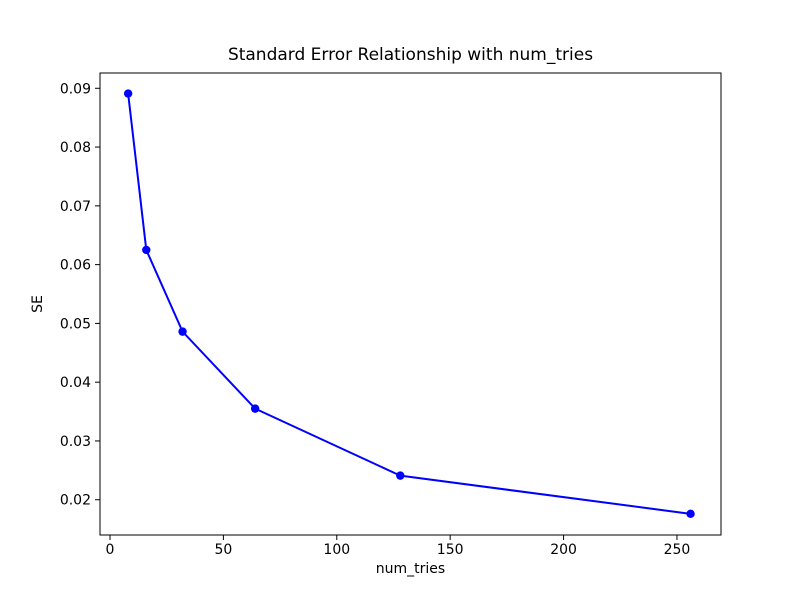 This screenshot has width=800, height=600. What do you see at coordinates (75, 324) in the screenshot?
I see `y-tick-label: 0.05` at bounding box center [75, 324].